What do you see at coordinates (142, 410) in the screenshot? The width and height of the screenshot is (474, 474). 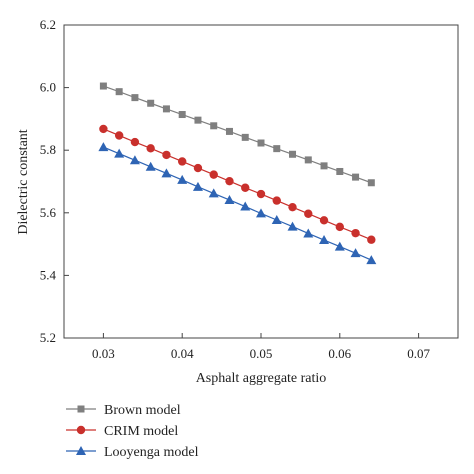 I see `legend-label: Brown model` at bounding box center [142, 410].